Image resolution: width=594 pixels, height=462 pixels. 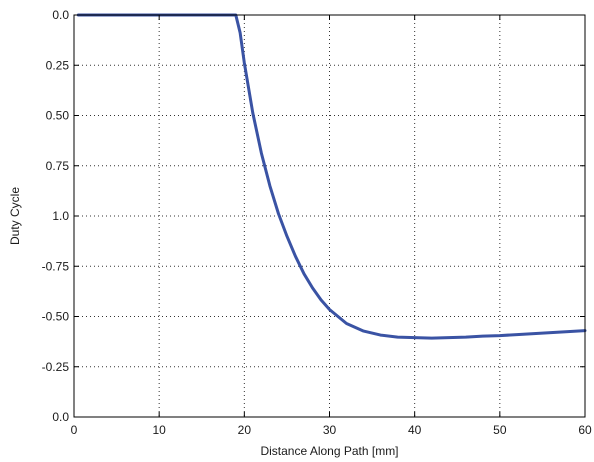 What do you see at coordinates (74, 430) in the screenshot?
I see `x-tick-label: 0` at bounding box center [74, 430].